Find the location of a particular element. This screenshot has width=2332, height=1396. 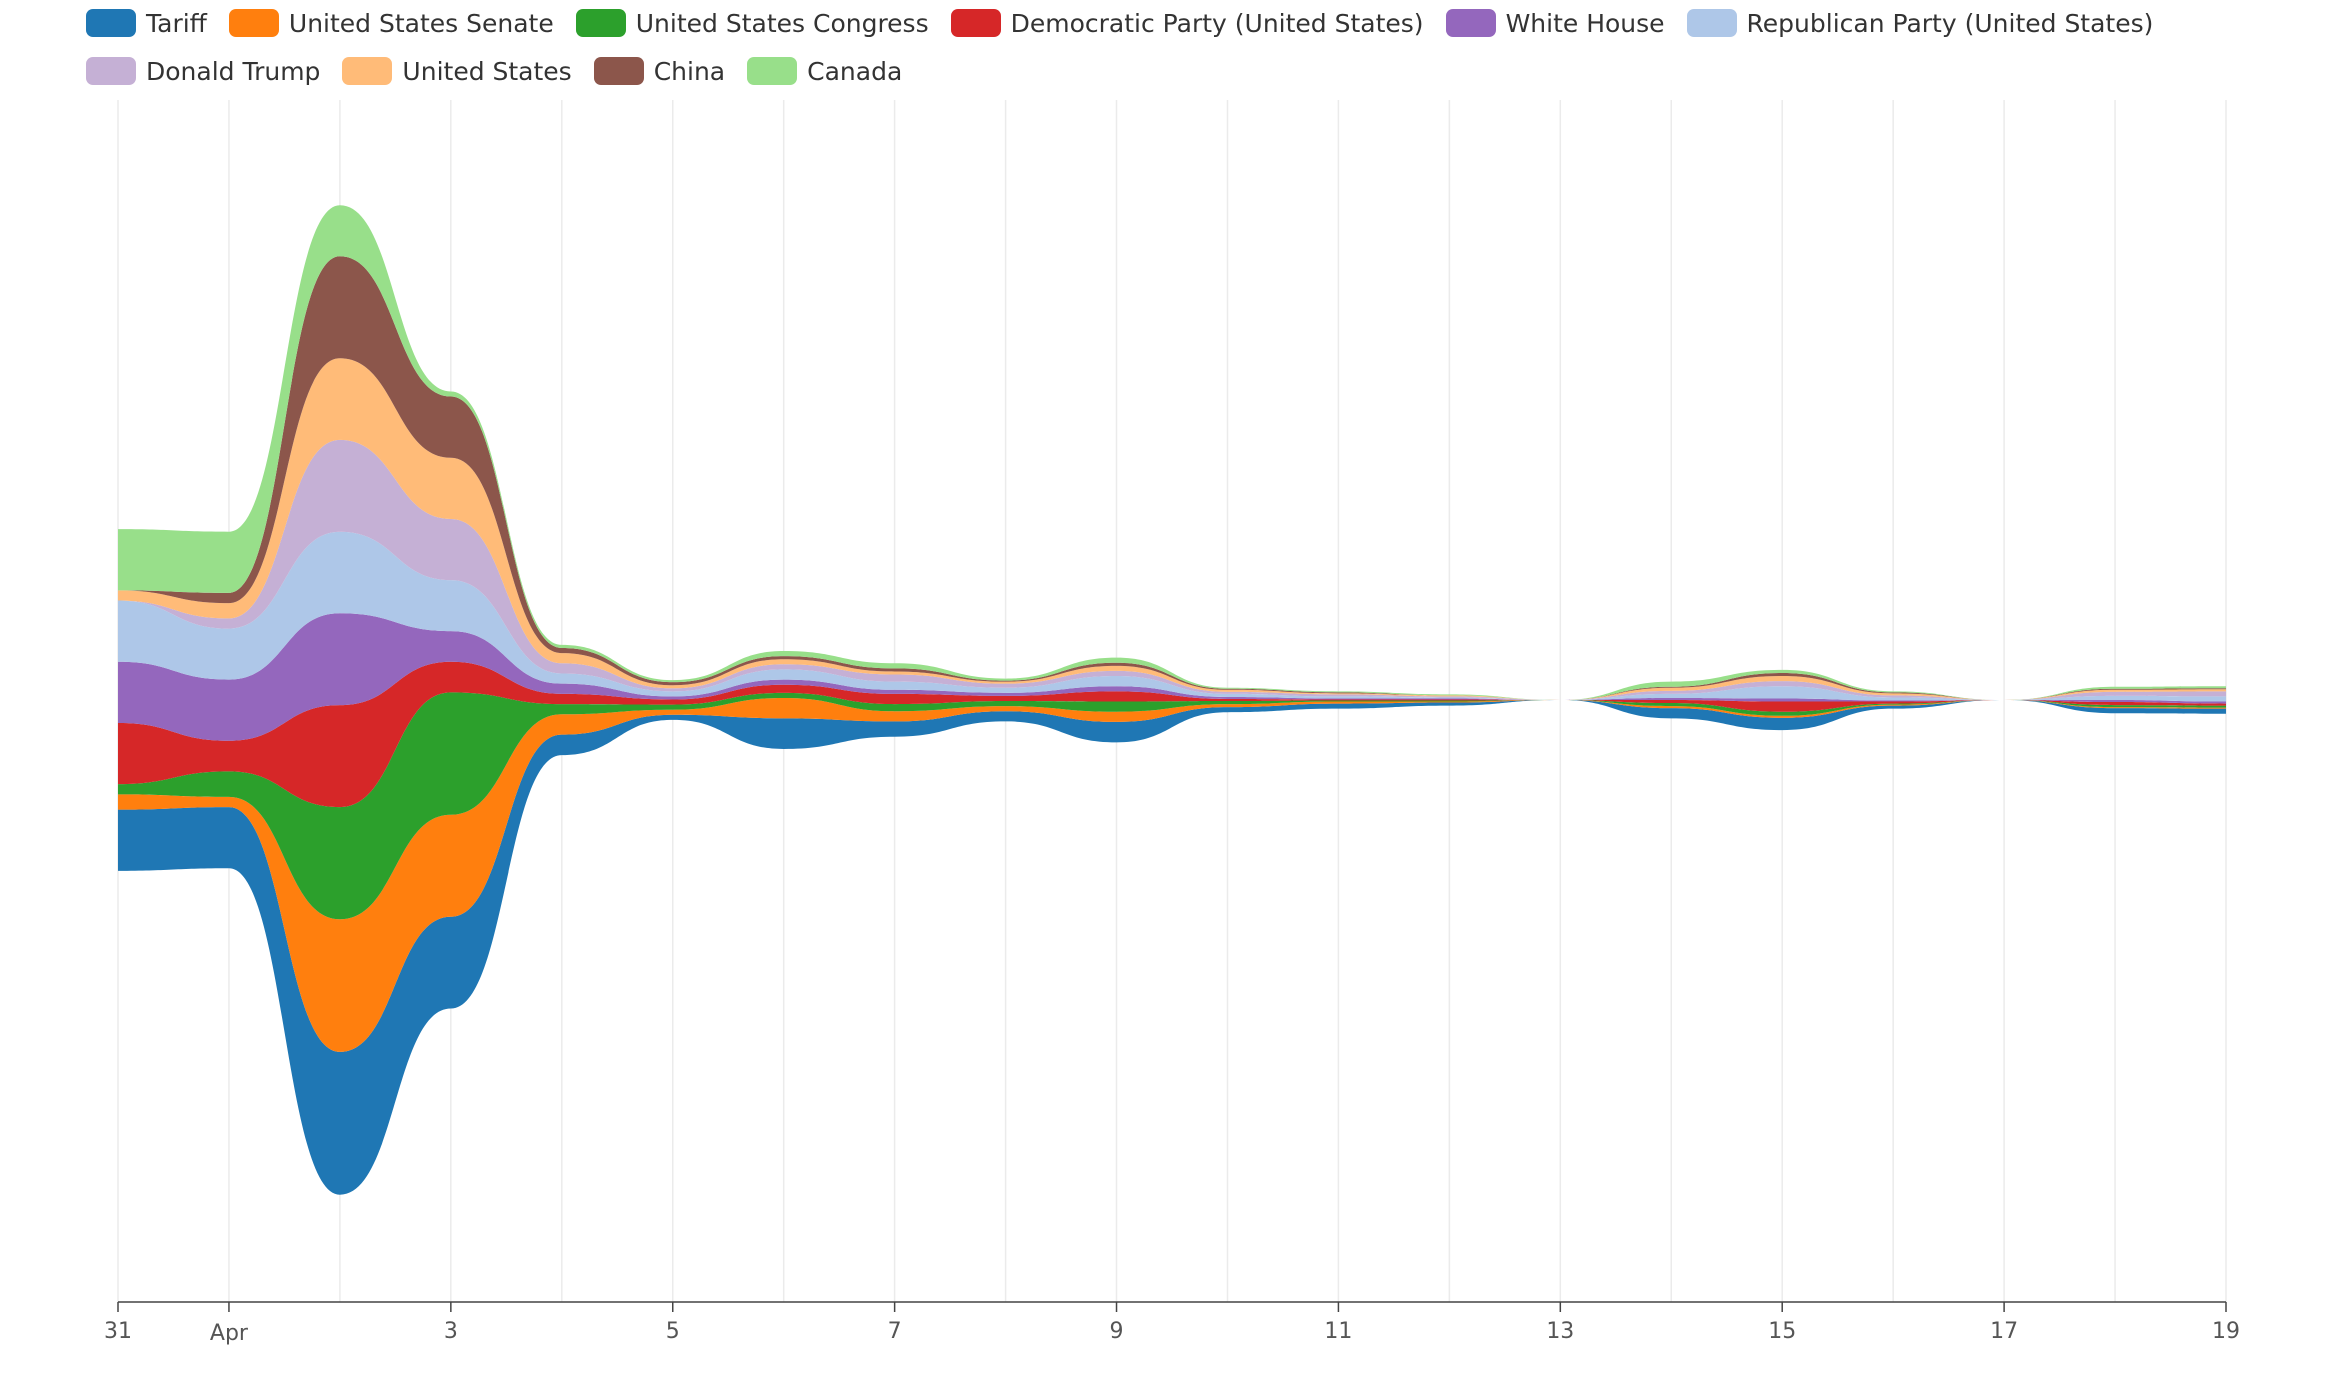

x-tick-label: 13 is located at coordinates (1560, 1331).